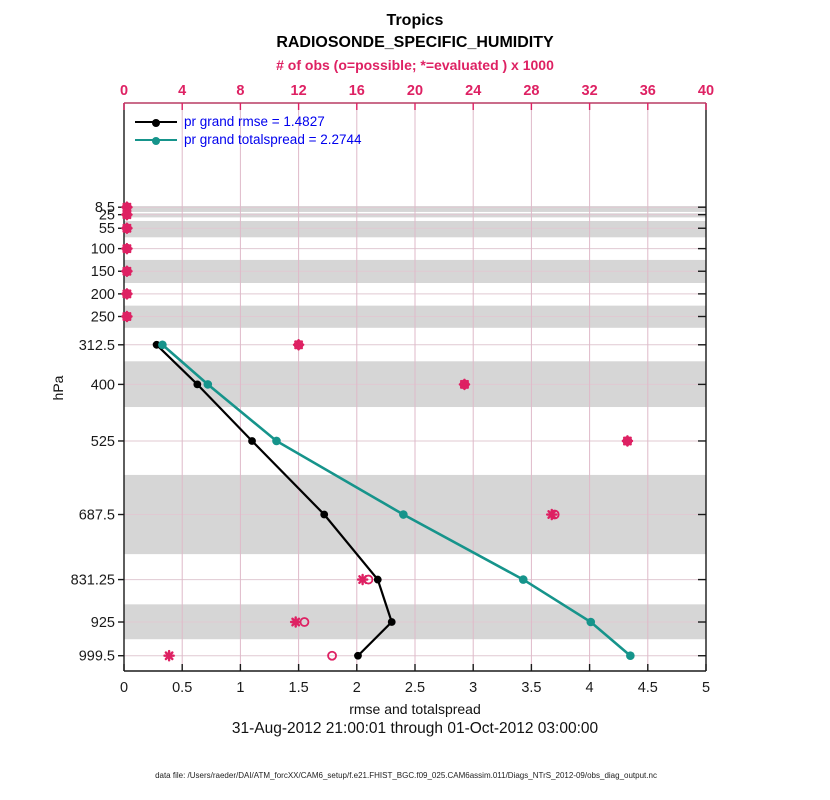 This screenshot has height=800, width=830. I want to click on svg-text: 525, so click(103, 442).